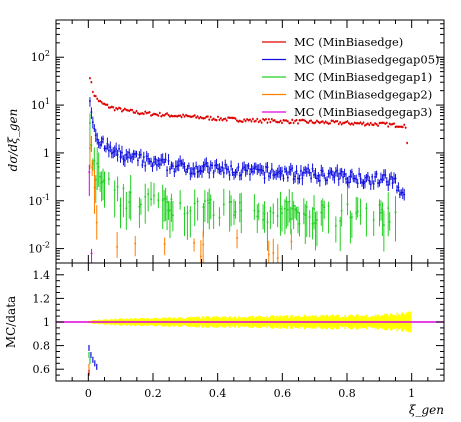 The image size is (461, 422). Describe the element at coordinates (40, 104) in the screenshot. I see `main-y-tick-label: 10¹` at that location.